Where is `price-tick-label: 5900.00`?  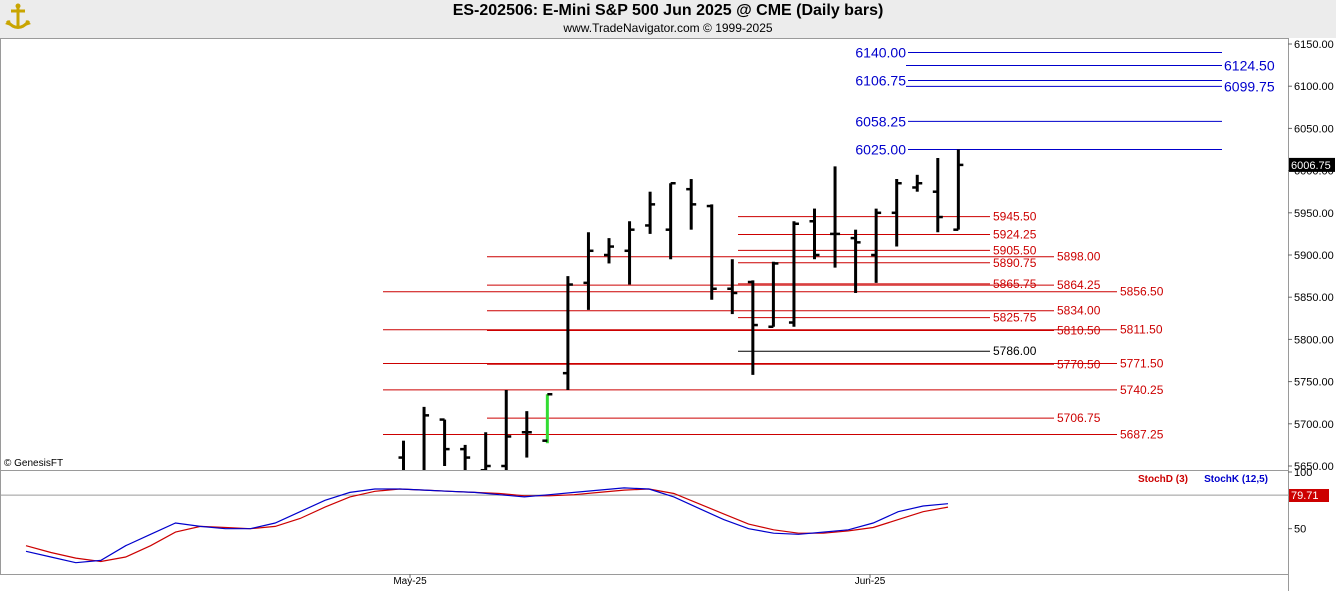
price-tick-label: 5900.00 is located at coordinates (1314, 256).